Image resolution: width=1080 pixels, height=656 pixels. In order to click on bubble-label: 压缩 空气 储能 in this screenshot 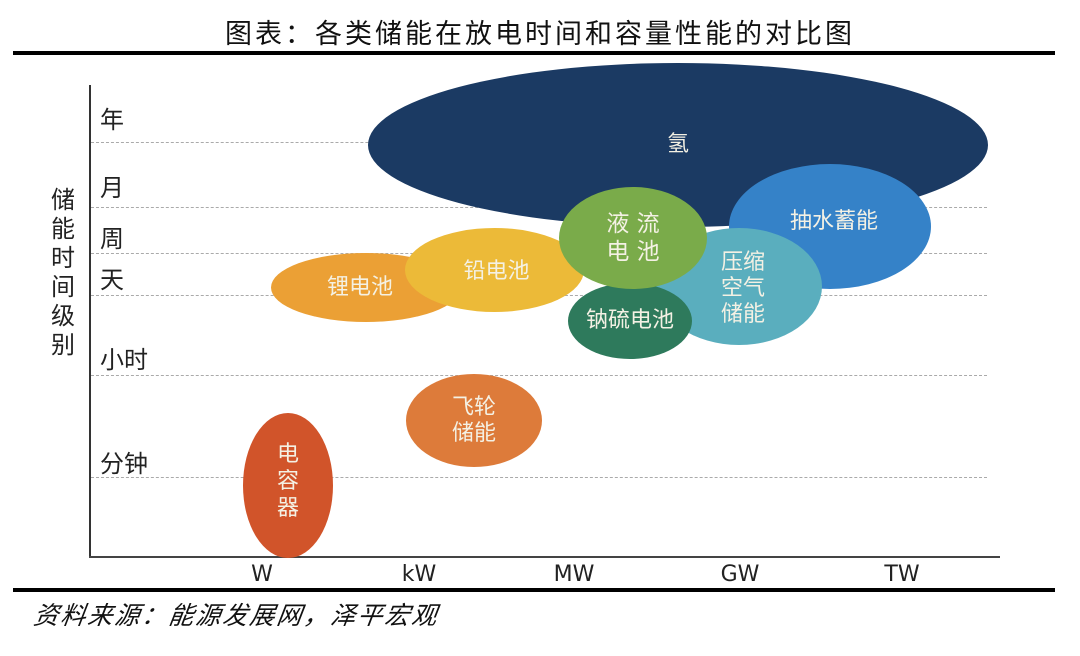, I will do `click(742, 288)`.